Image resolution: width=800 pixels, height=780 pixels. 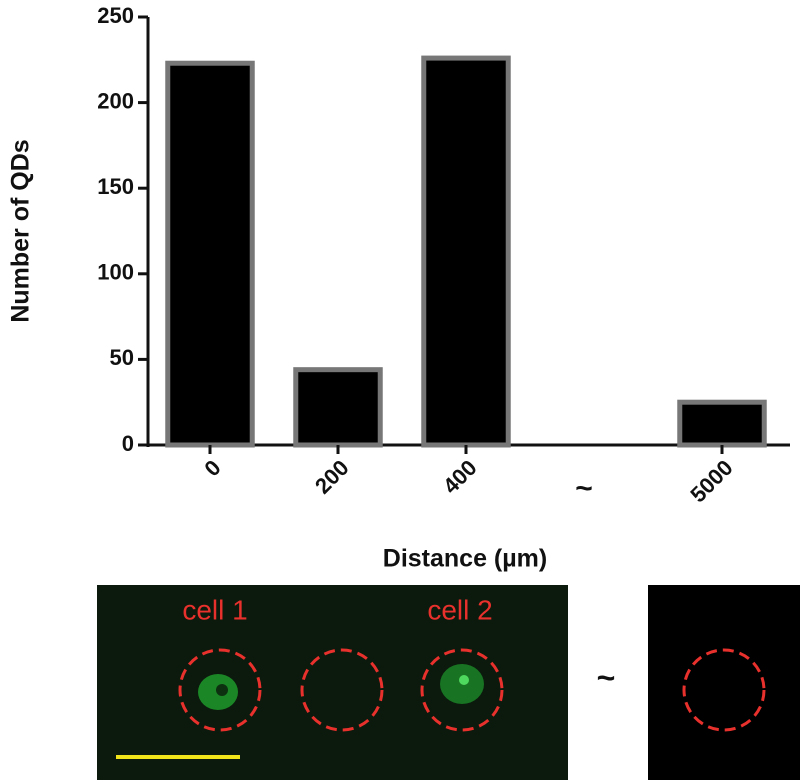 I want to click on y-axis-title: Number of QDs, so click(x=21, y=230).